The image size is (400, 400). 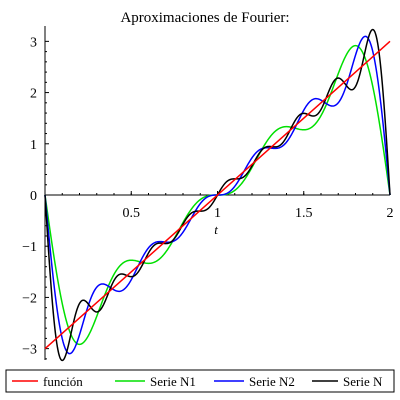 I want to click on legend-label-1: Serie N1, so click(x=173, y=381).